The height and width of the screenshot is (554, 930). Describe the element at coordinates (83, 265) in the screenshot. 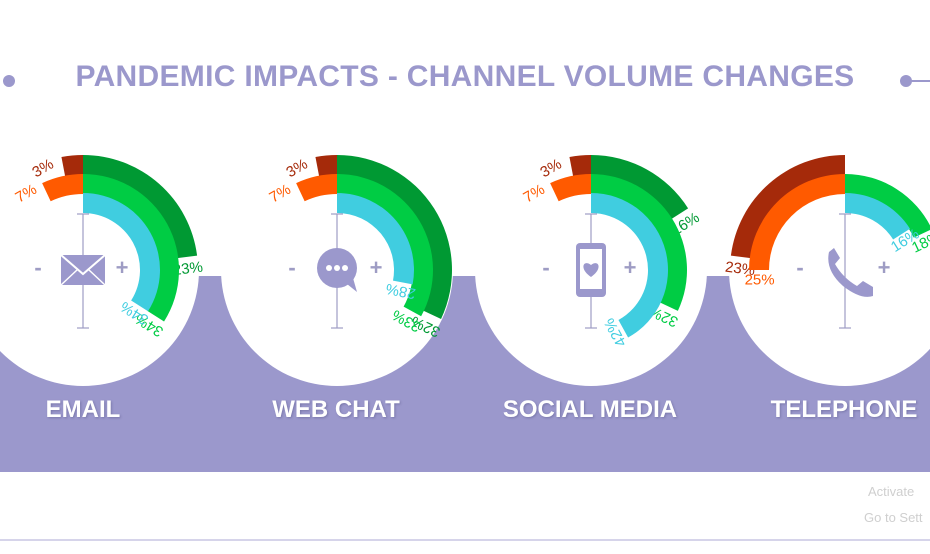

I see `envelope-flap` at that location.